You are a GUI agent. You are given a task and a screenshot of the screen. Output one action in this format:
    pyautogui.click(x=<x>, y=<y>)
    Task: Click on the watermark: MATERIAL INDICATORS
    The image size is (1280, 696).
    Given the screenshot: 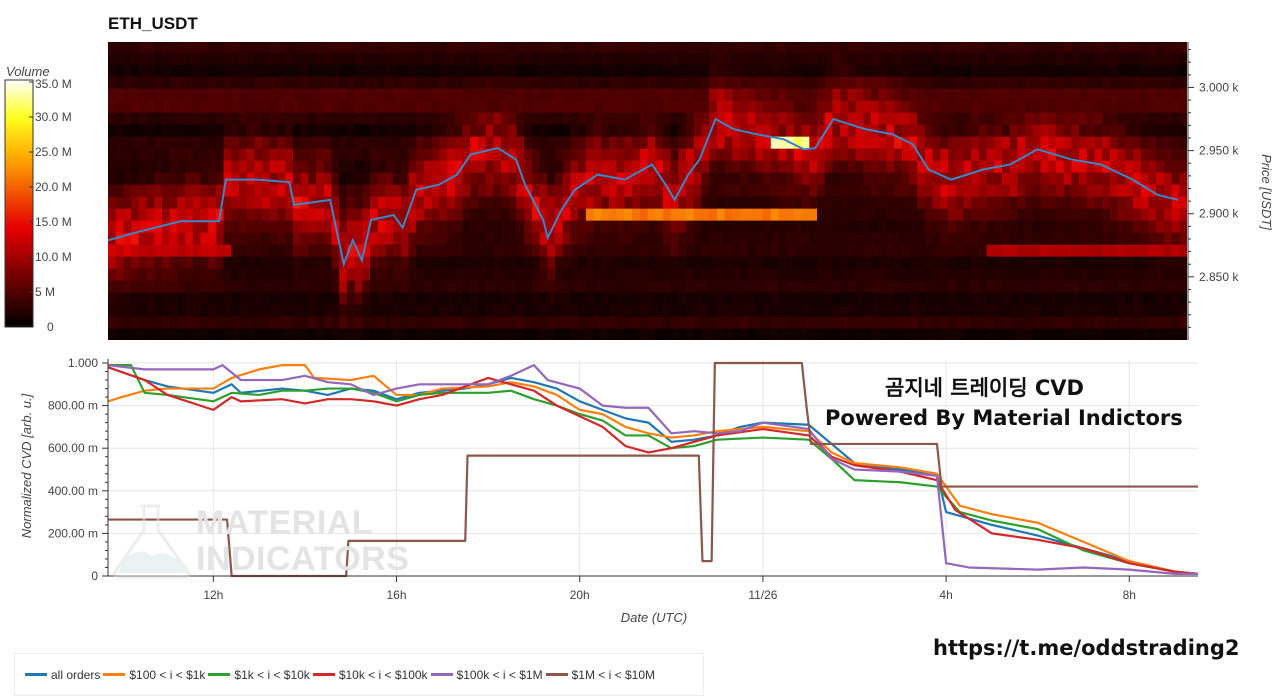 What is the action you would take?
    pyautogui.click(x=302, y=541)
    